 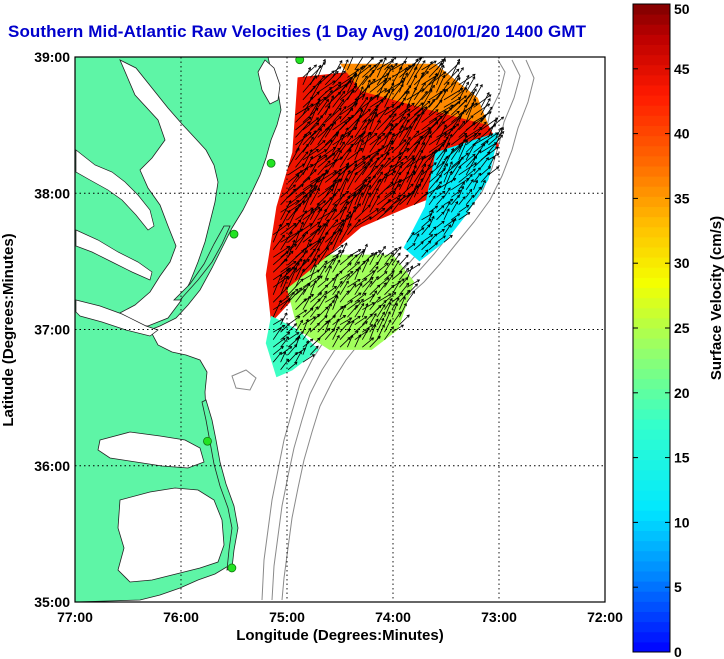 What do you see at coordinates (499, 617) in the screenshot?
I see `x-tick-label: 73:00` at bounding box center [499, 617].